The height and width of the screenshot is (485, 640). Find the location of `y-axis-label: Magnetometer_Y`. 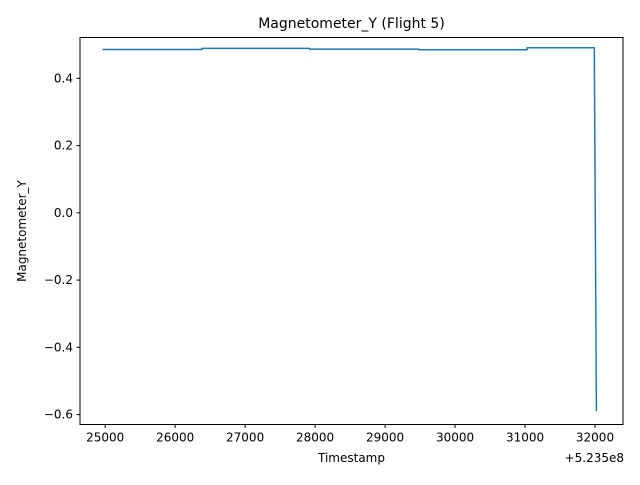

y-axis-label: Magnetometer_Y is located at coordinates (22, 230).